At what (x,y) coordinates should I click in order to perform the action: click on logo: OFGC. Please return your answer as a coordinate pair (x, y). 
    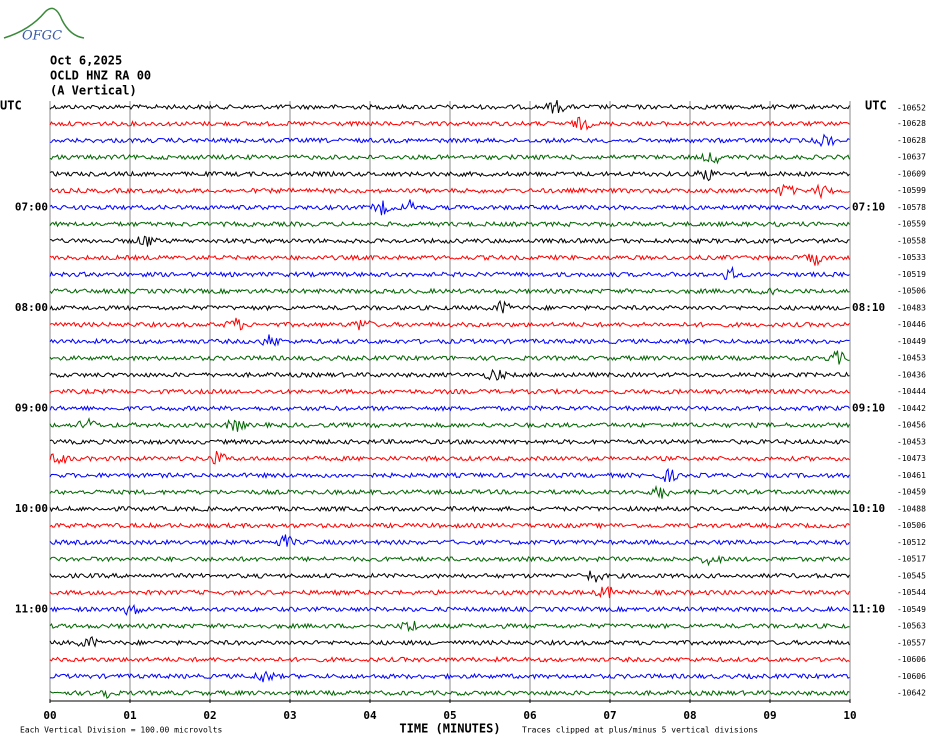
    Looking at the image, I should click on (42, 36).